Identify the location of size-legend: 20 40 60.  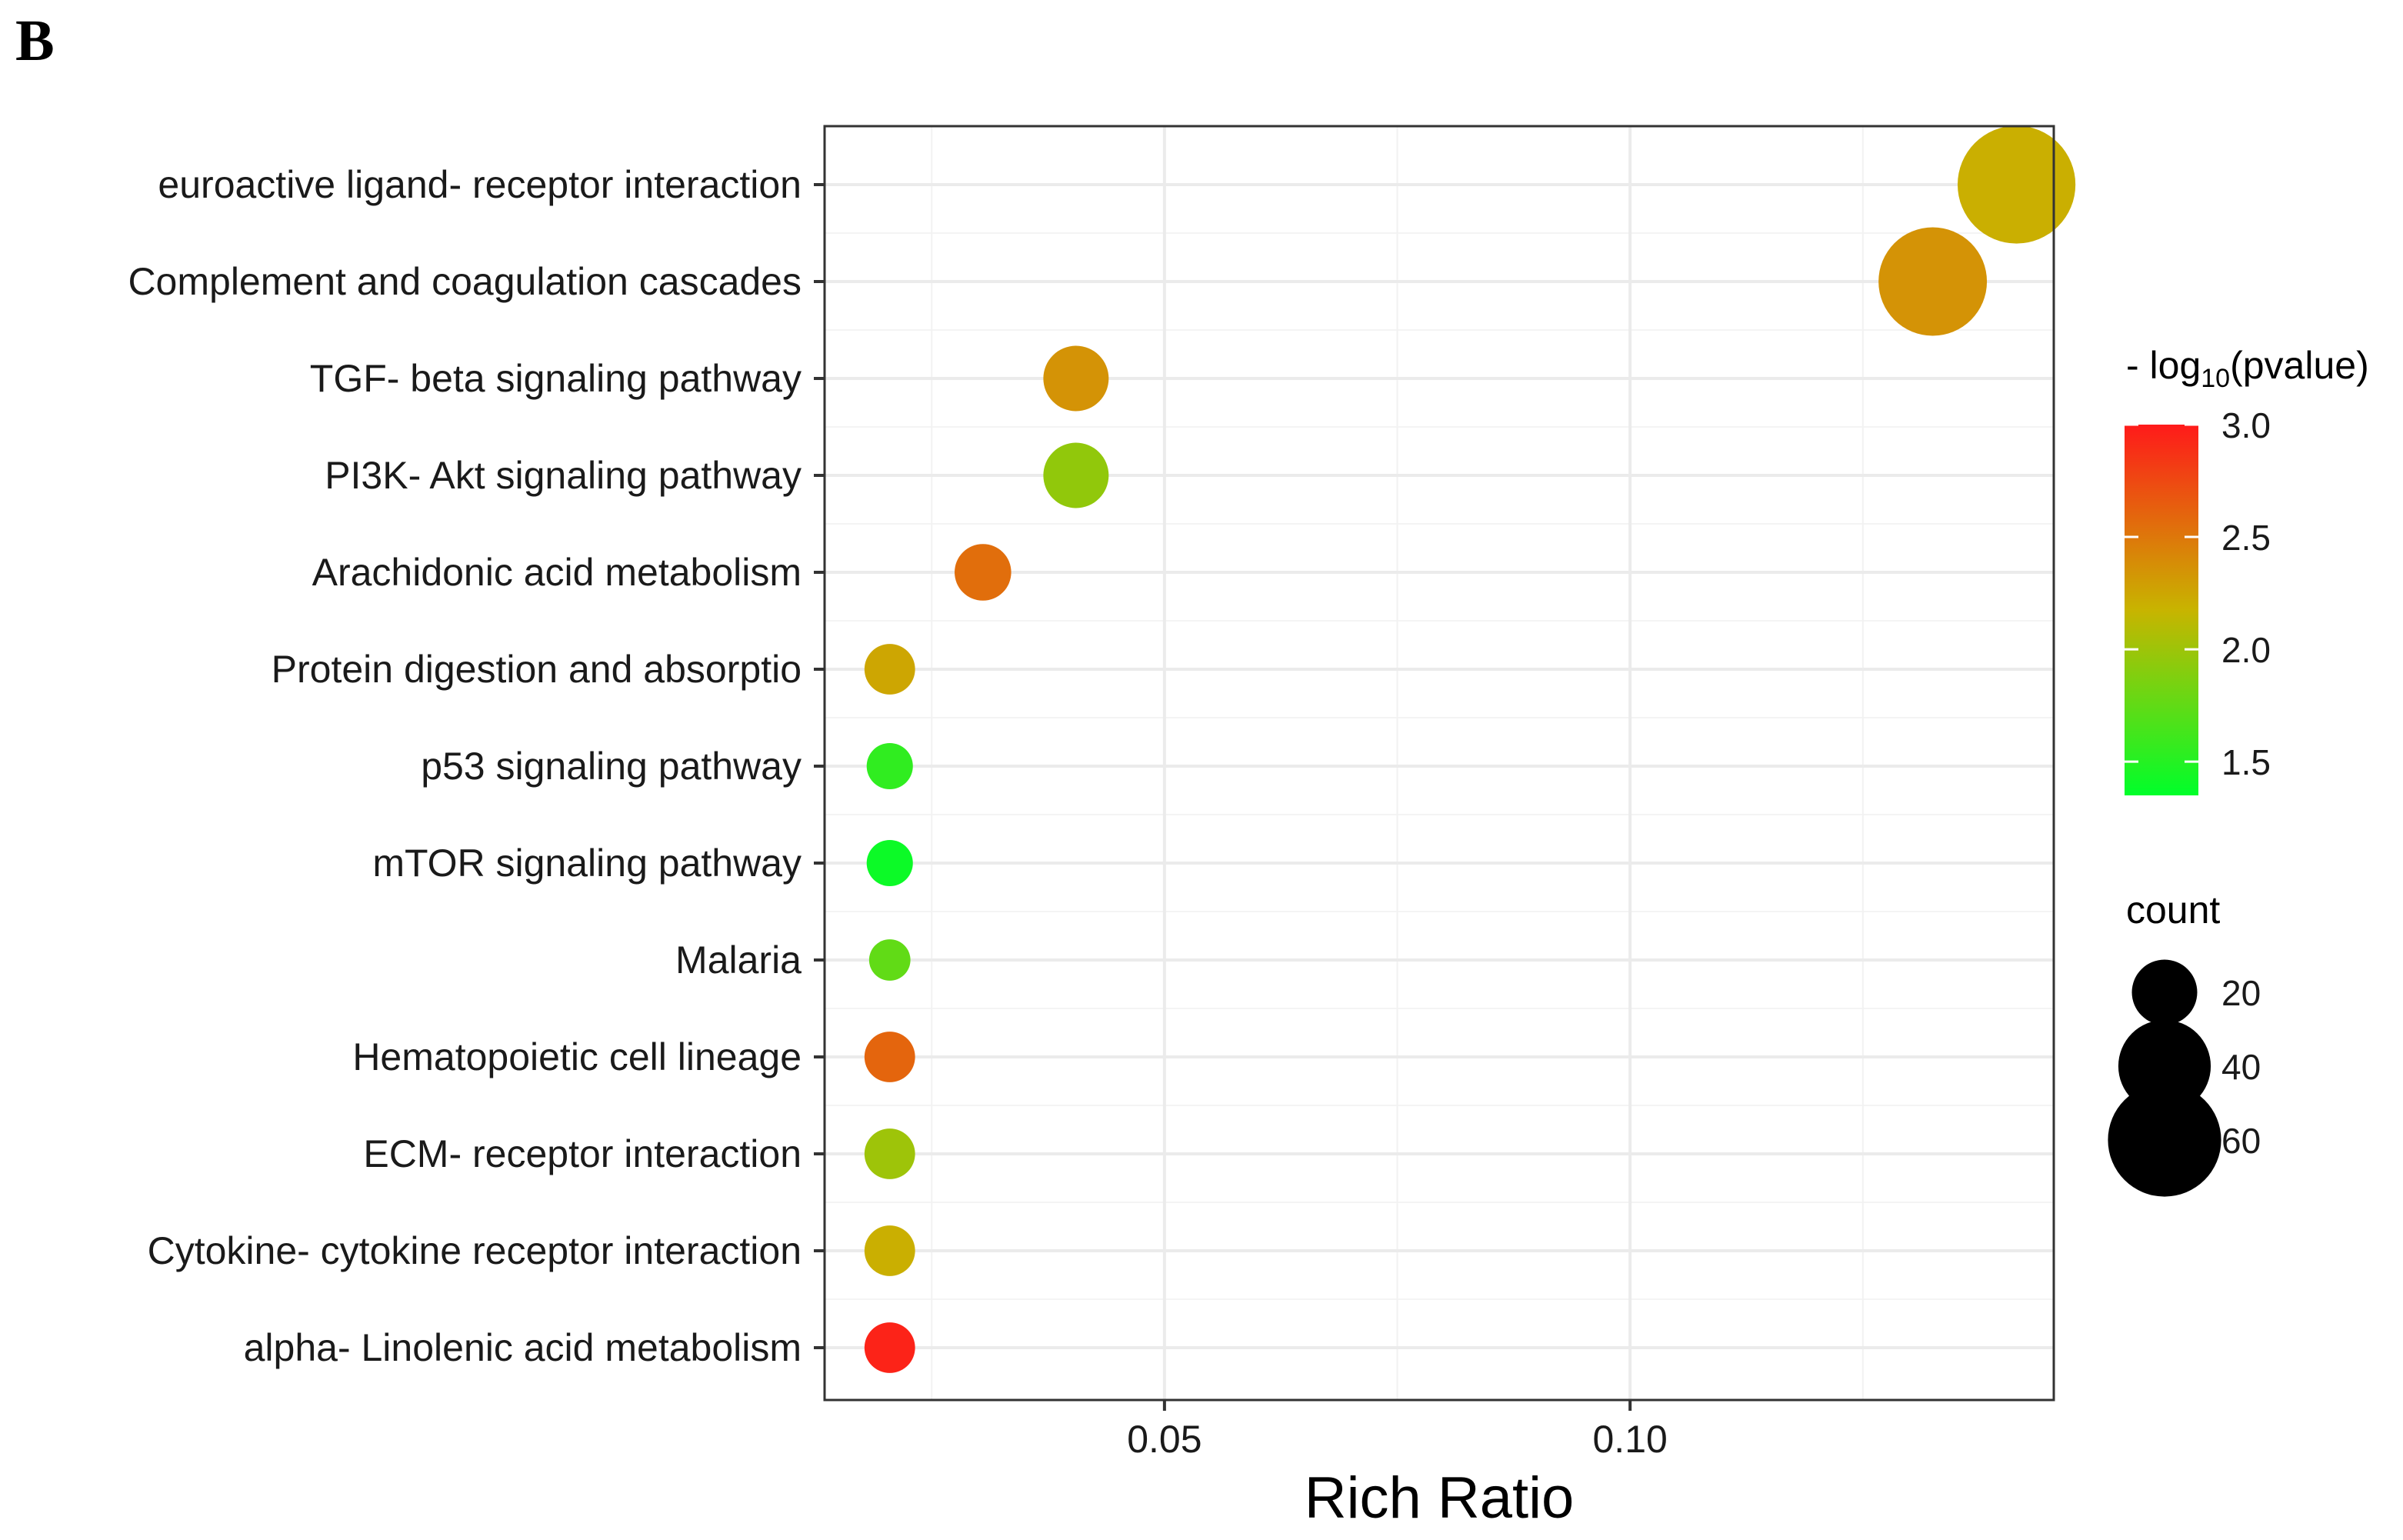
(2184, 1078).